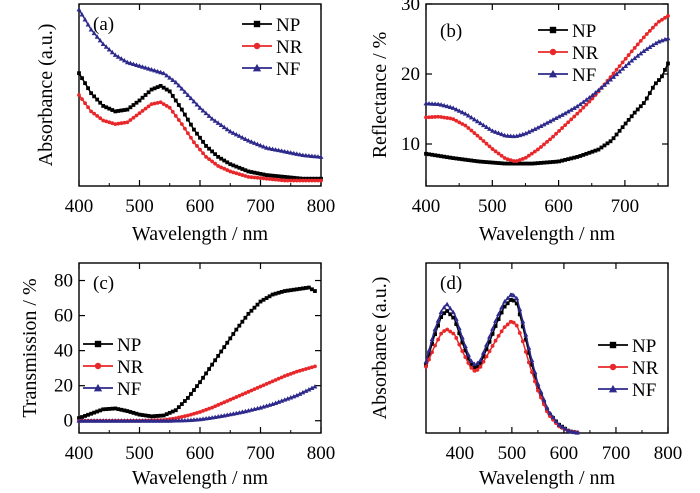 The height and width of the screenshot is (493, 700). I want to click on x-tick-label: 700, so click(260, 453).